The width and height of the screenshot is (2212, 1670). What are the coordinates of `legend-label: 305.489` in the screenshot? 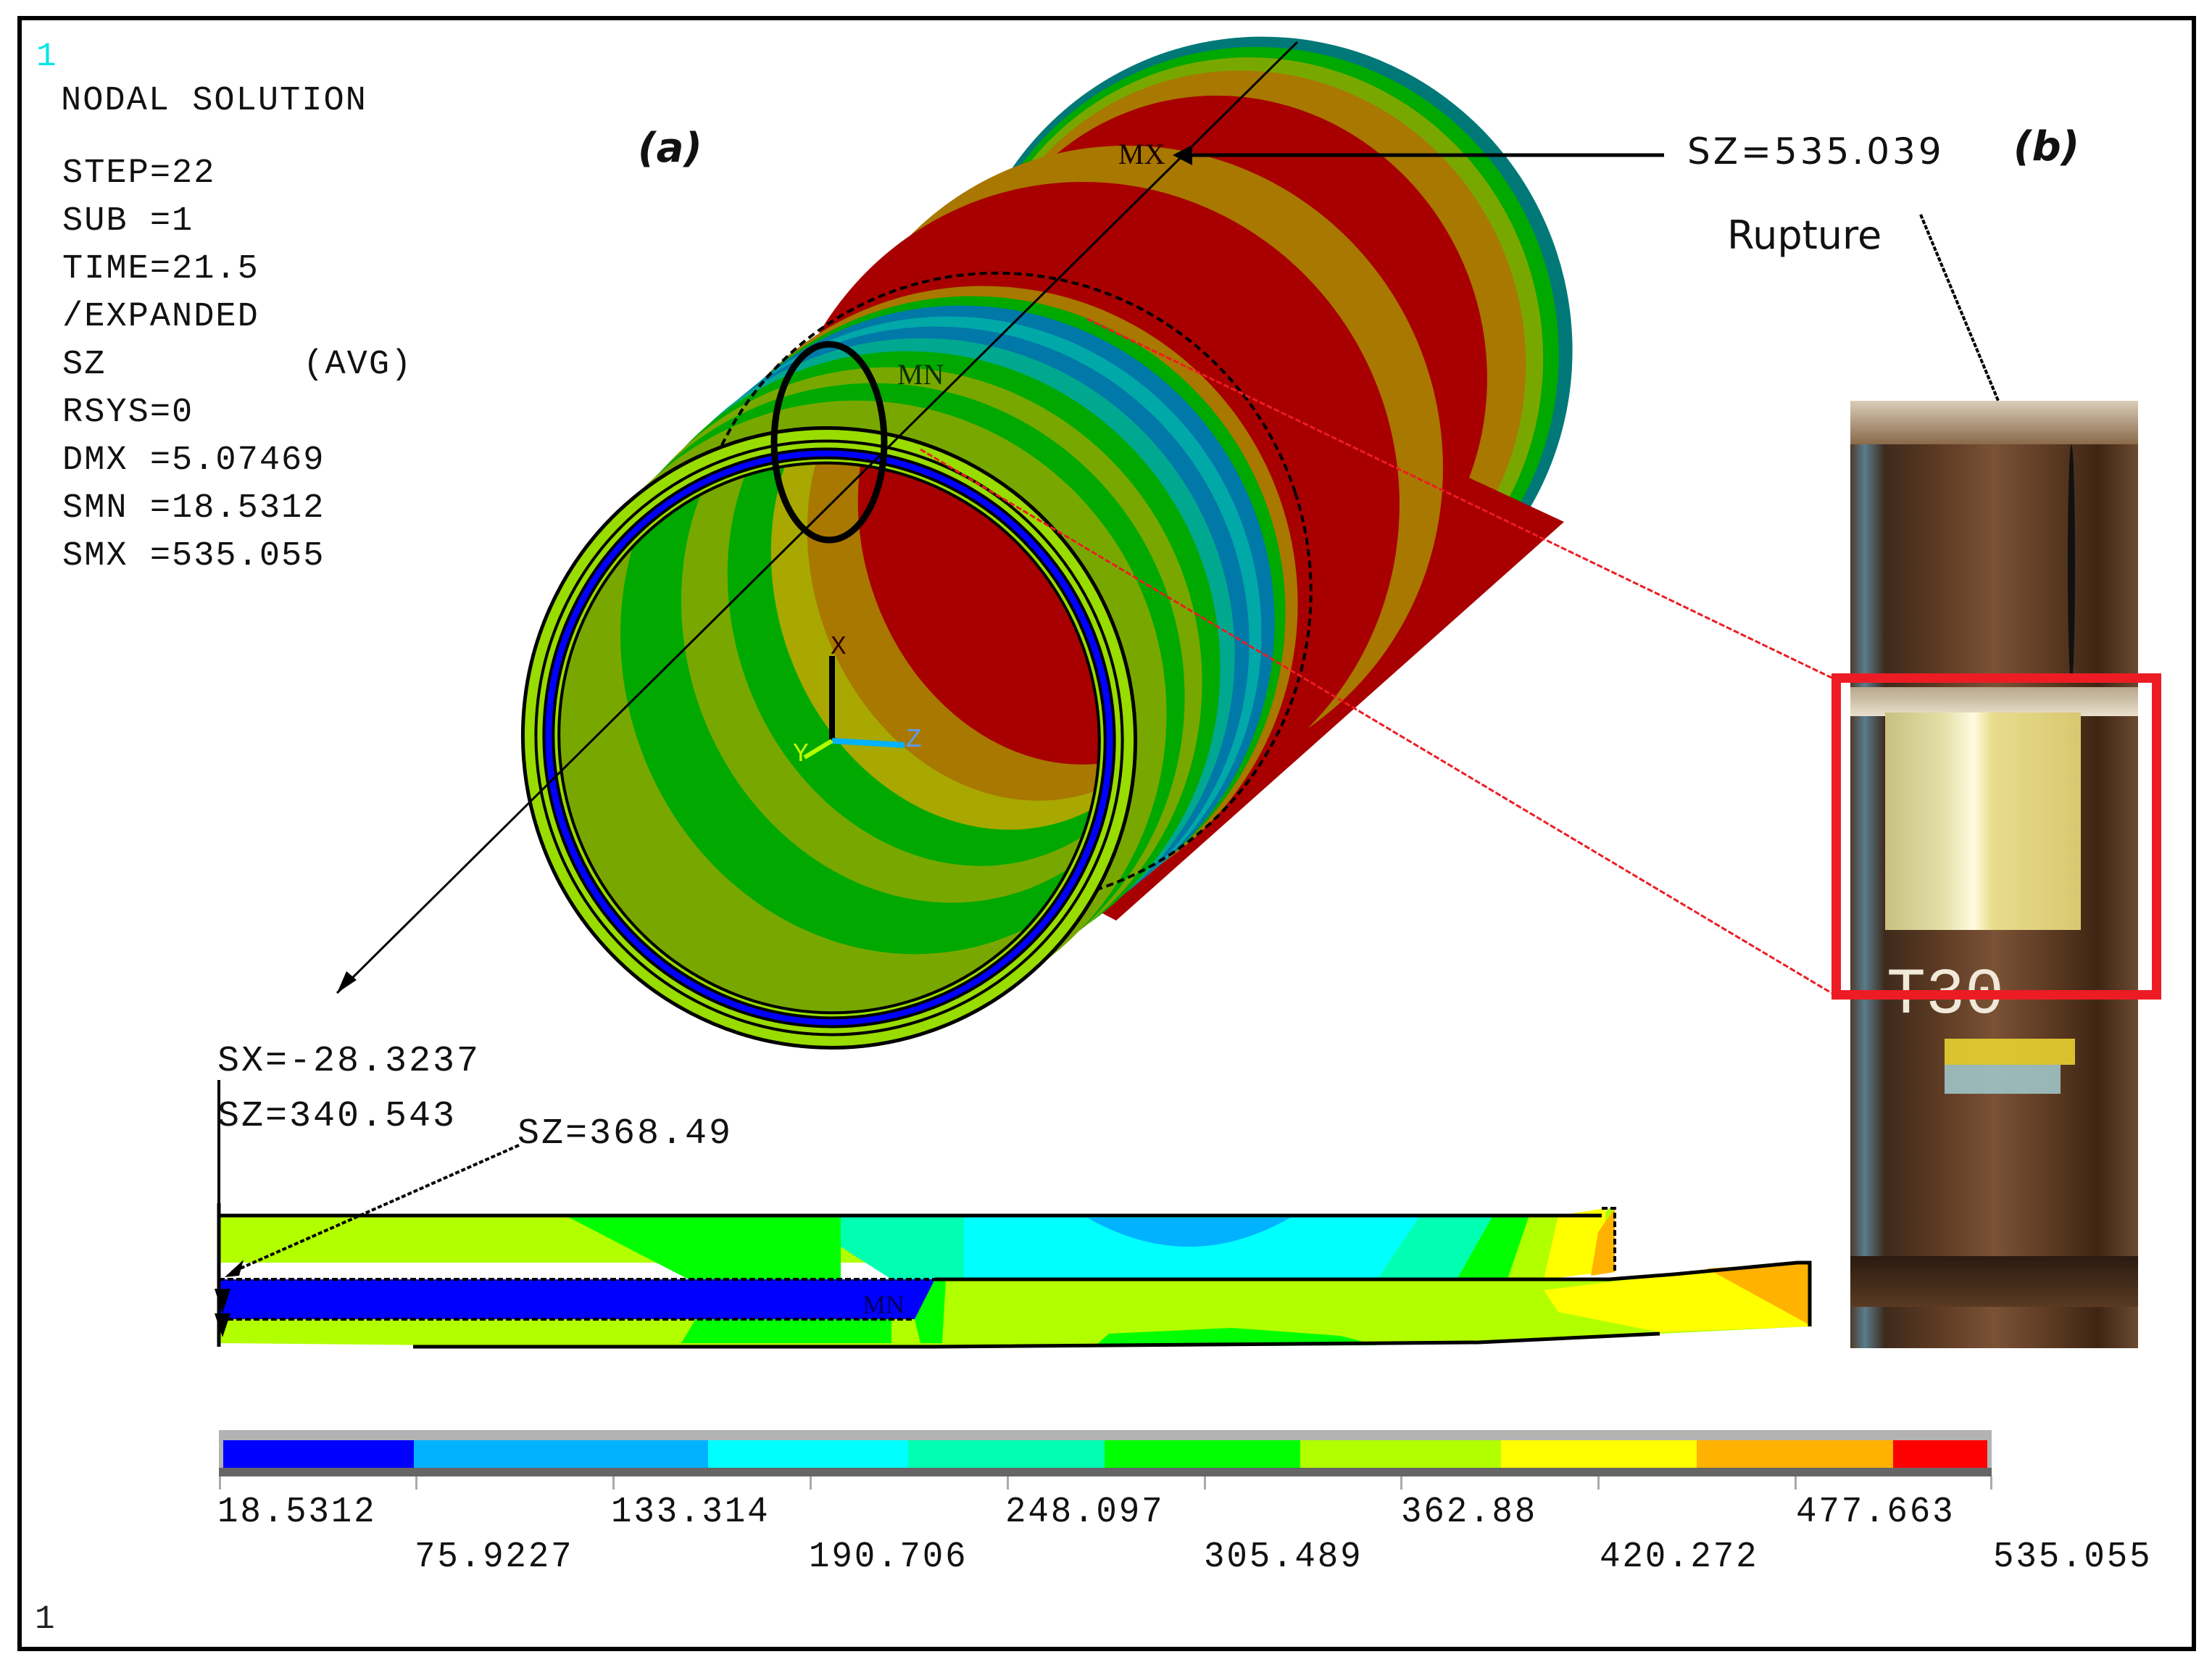 It's located at (1283, 1557).